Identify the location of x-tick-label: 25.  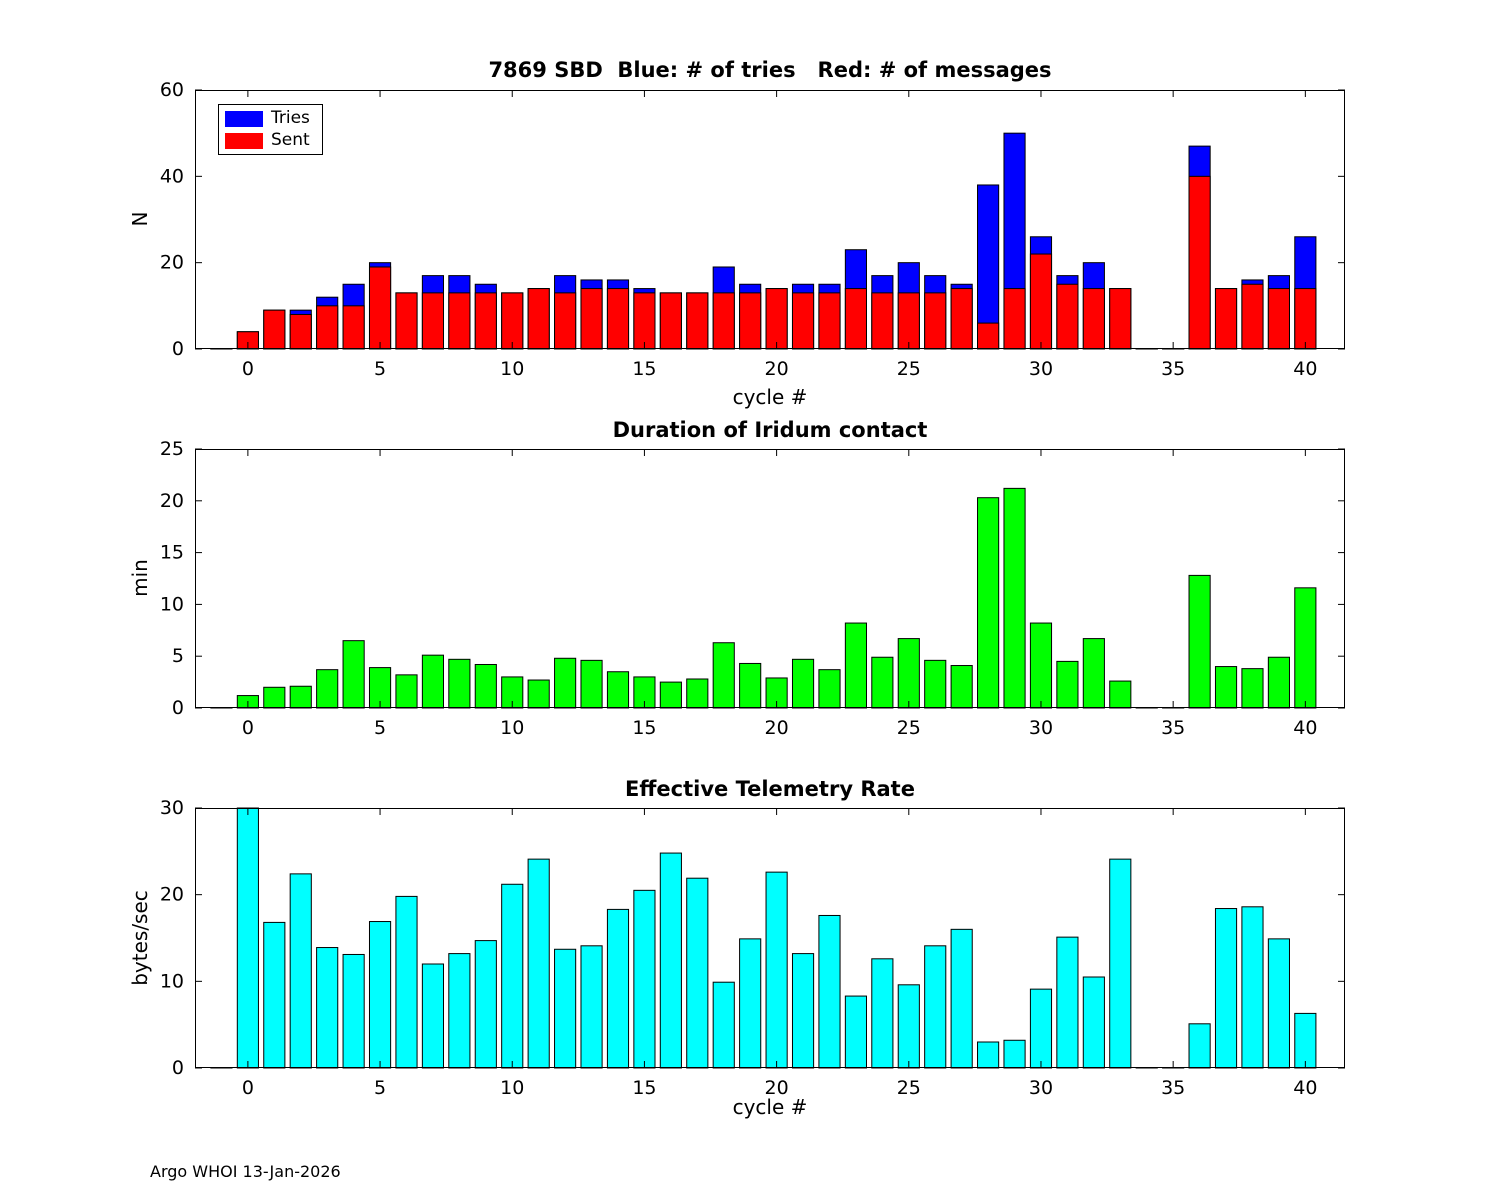
(909, 728).